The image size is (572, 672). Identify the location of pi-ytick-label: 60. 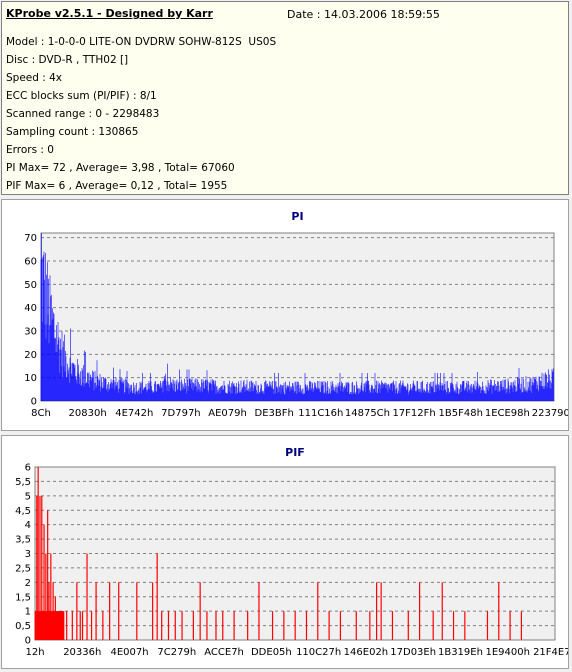
(30, 262).